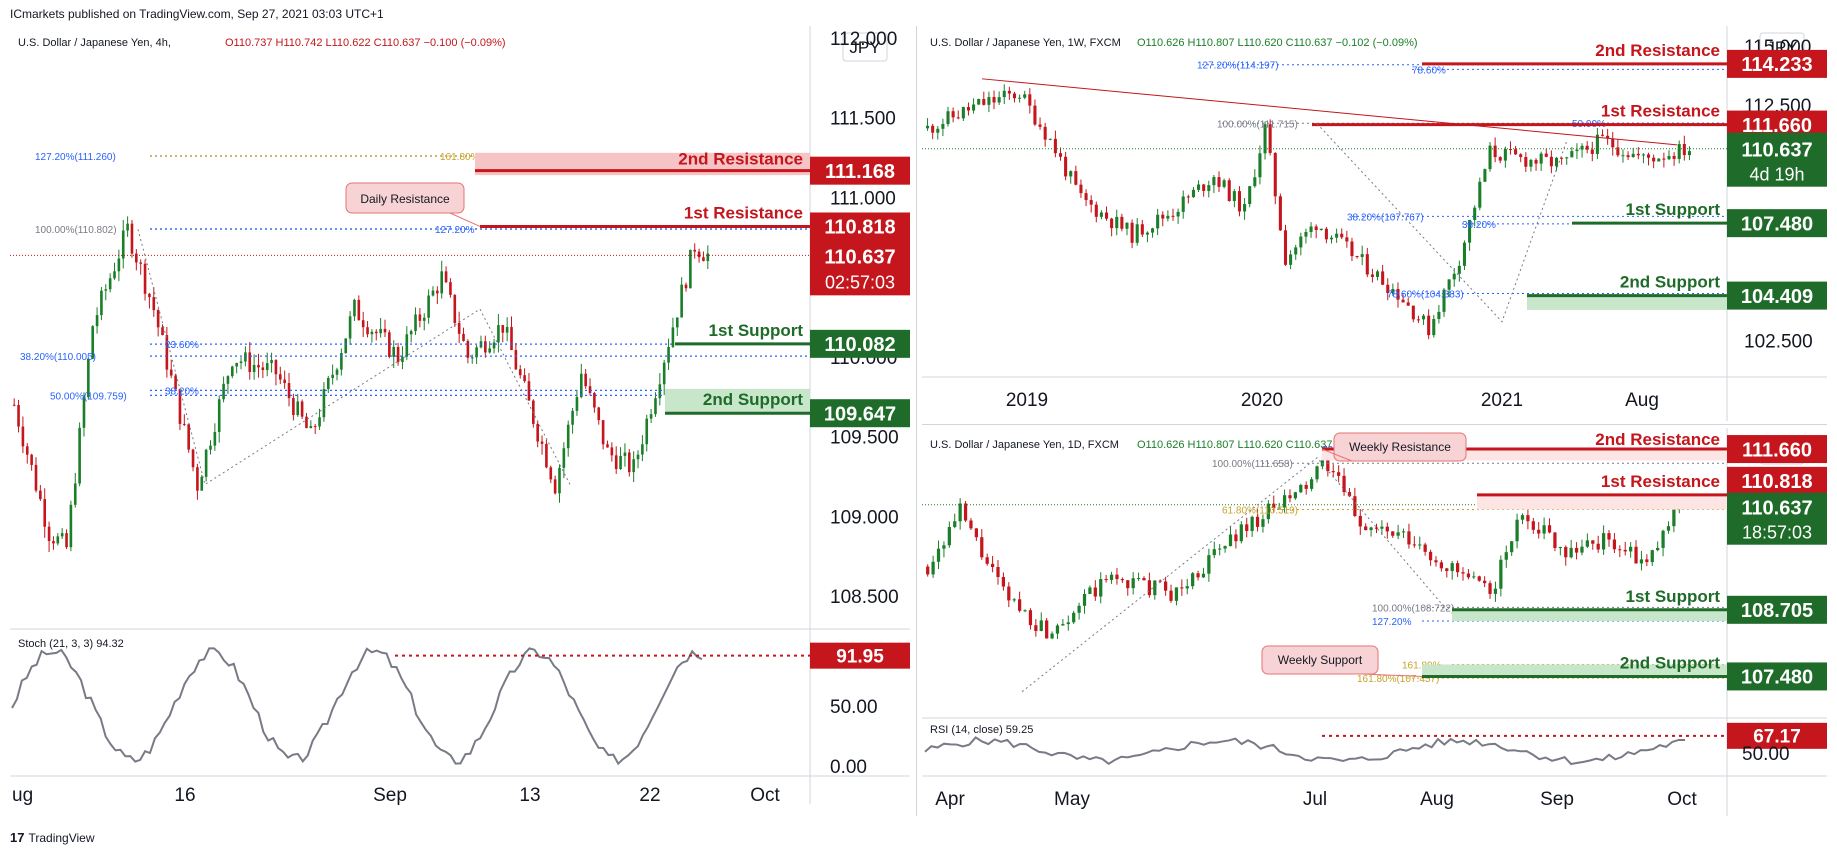 The width and height of the screenshot is (1837, 856). Describe the element at coordinates (854, 707) in the screenshot. I see `h4-stoch-tick: 50.00` at that location.